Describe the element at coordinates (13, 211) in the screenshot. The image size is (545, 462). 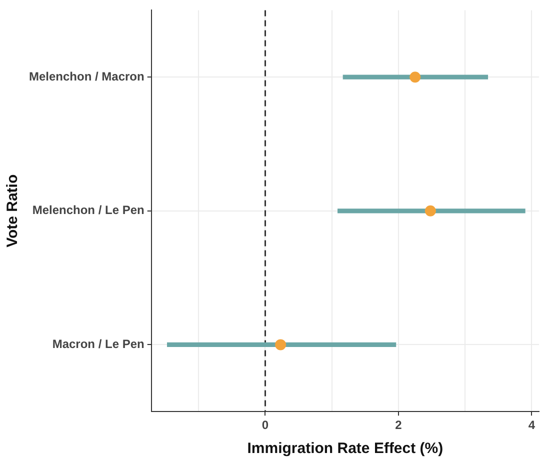
I see `y-axis-title: Vote Ratio` at that location.